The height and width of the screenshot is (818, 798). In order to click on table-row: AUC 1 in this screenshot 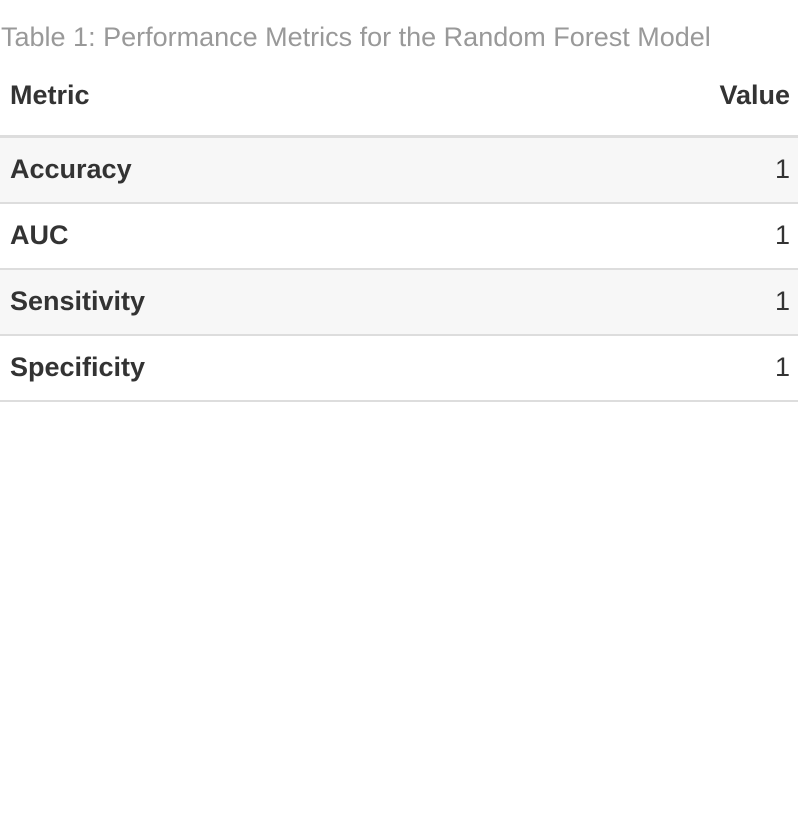, I will do `click(399, 236)`.